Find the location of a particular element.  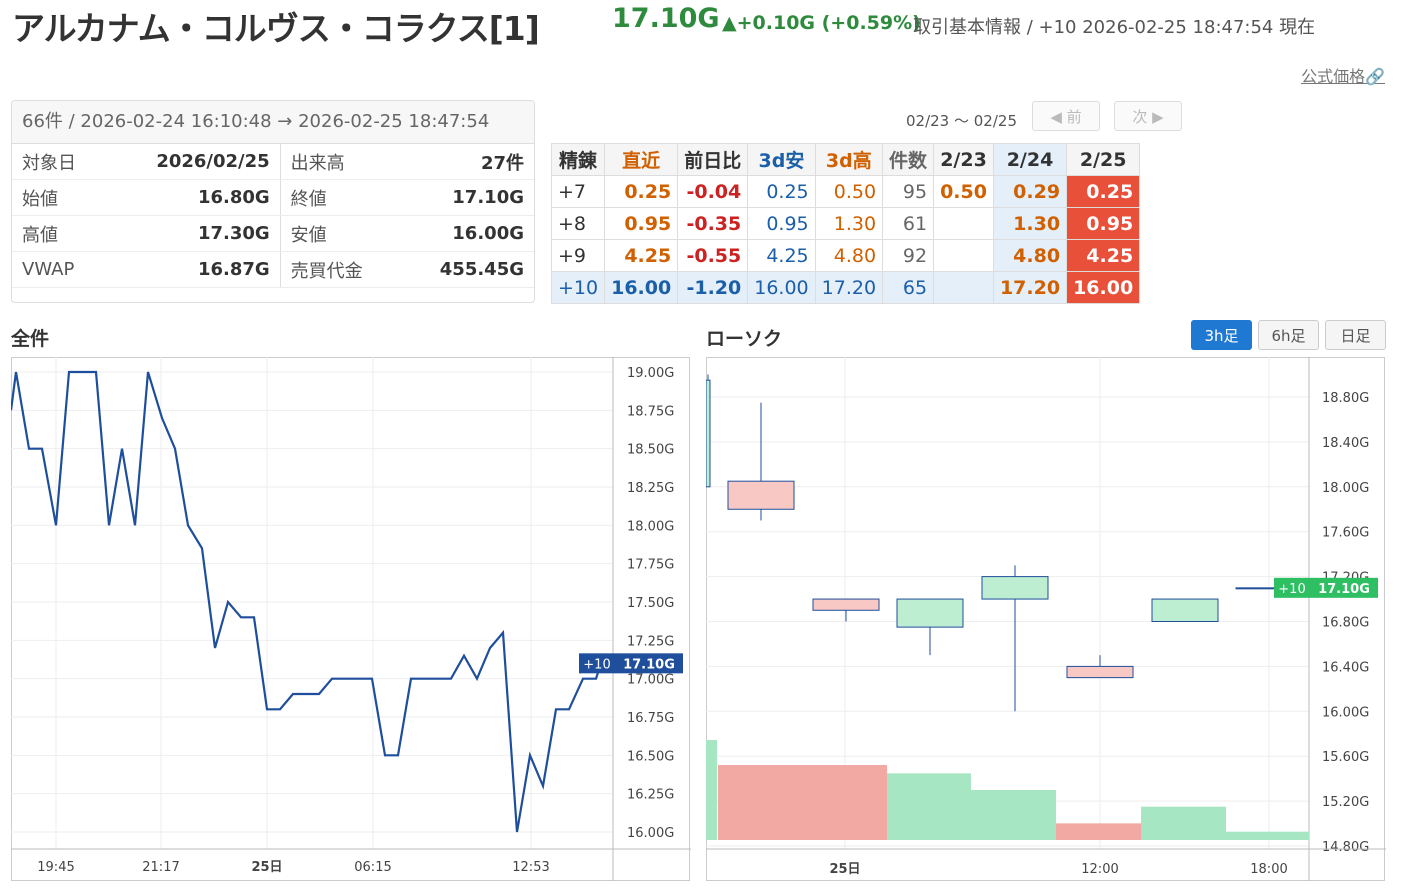

tab-daily: 日足 is located at coordinates (1355, 335).